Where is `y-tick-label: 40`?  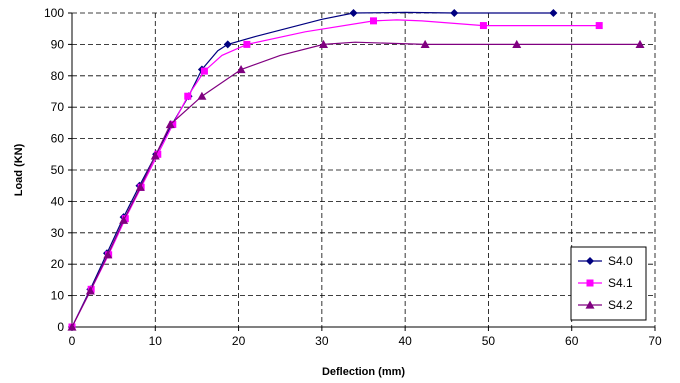 y-tick-label: 40 is located at coordinates (58, 201).